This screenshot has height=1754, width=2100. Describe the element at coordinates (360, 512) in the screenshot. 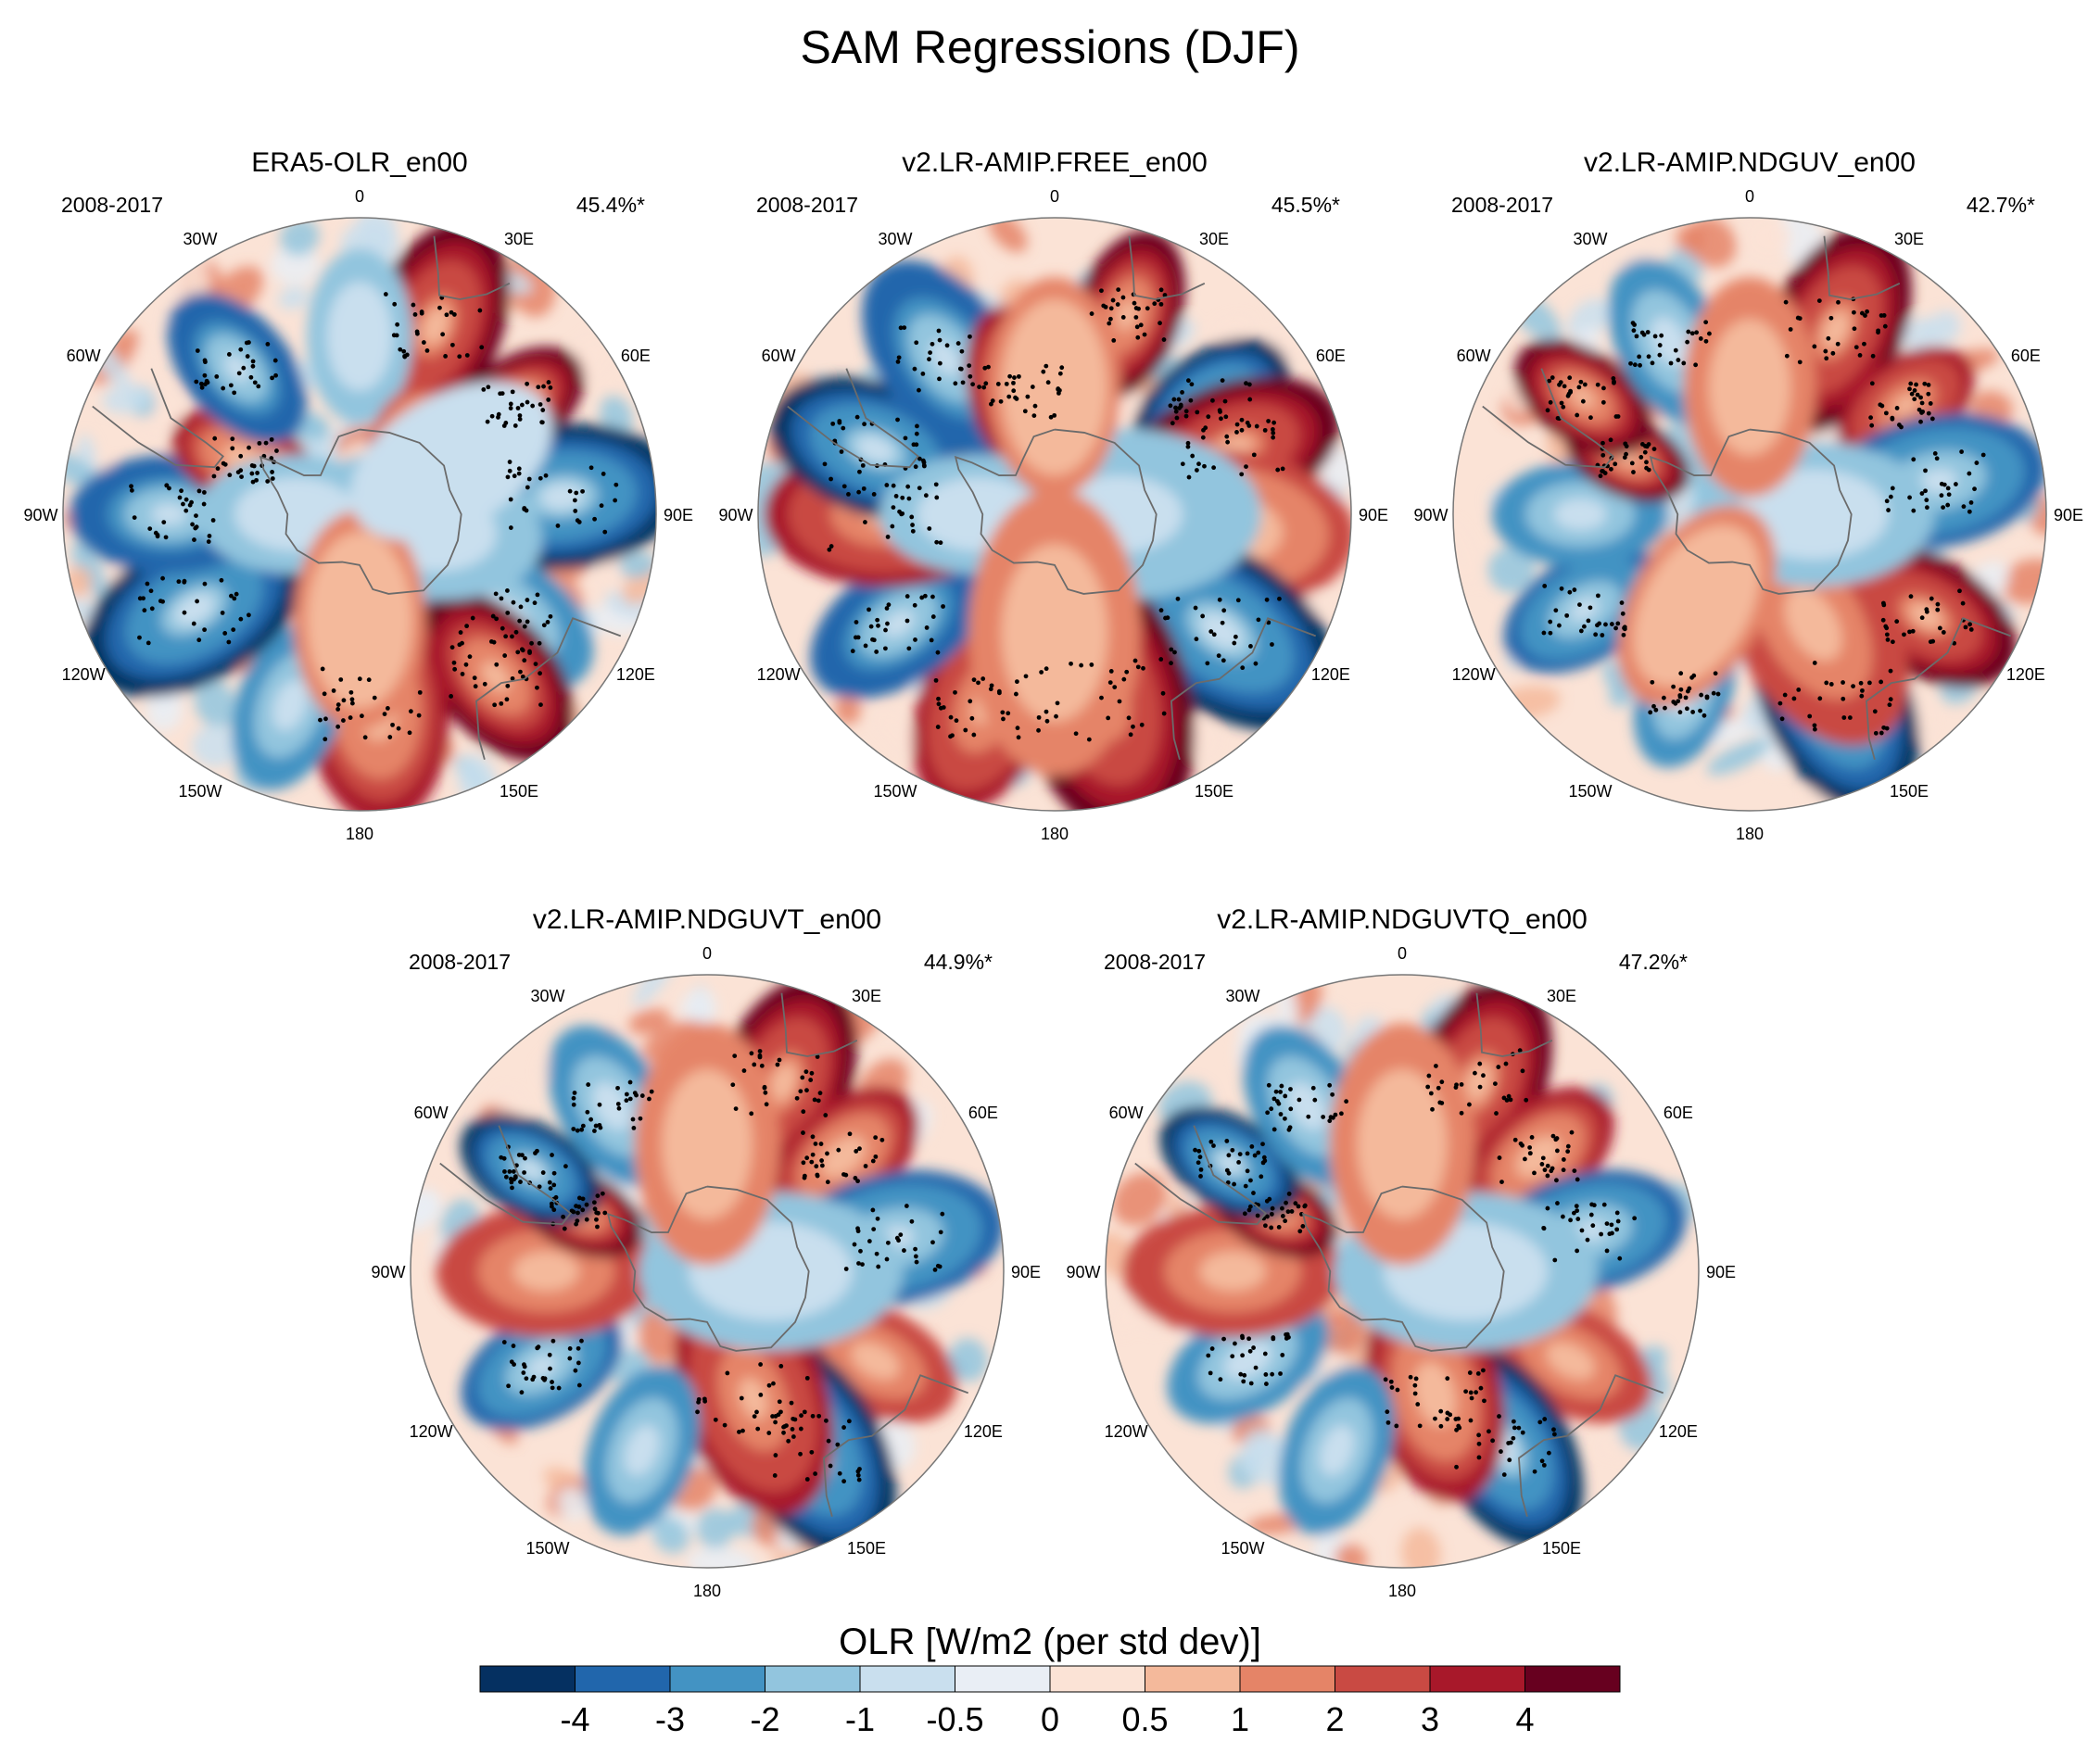

I see `antarctica-coastline` at that location.